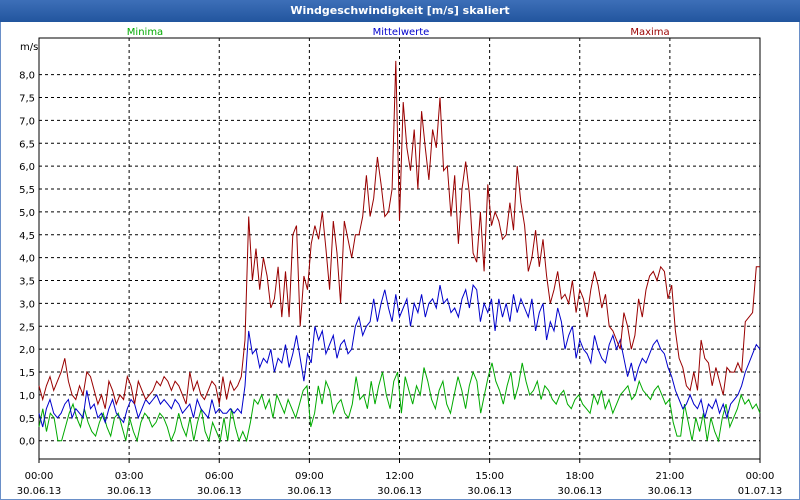  I want to click on legend: Minima Mittelwerte Maxima, so click(398, 32).